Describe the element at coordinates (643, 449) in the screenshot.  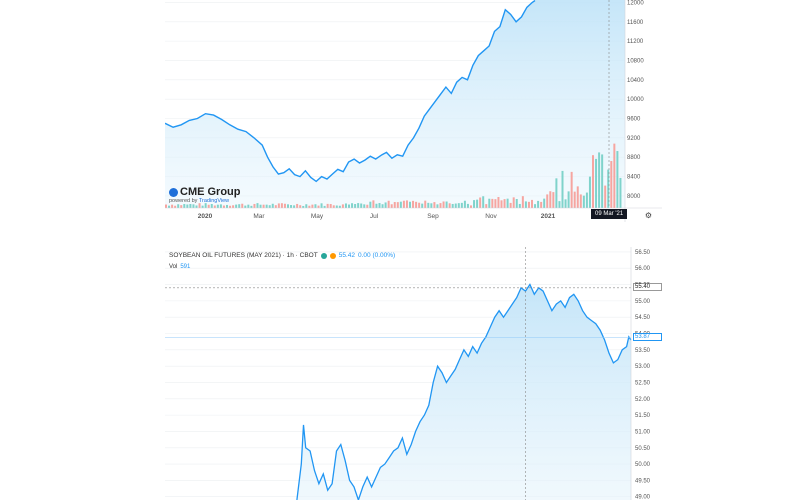
I see `y-tick-label: 50.50` at that location.